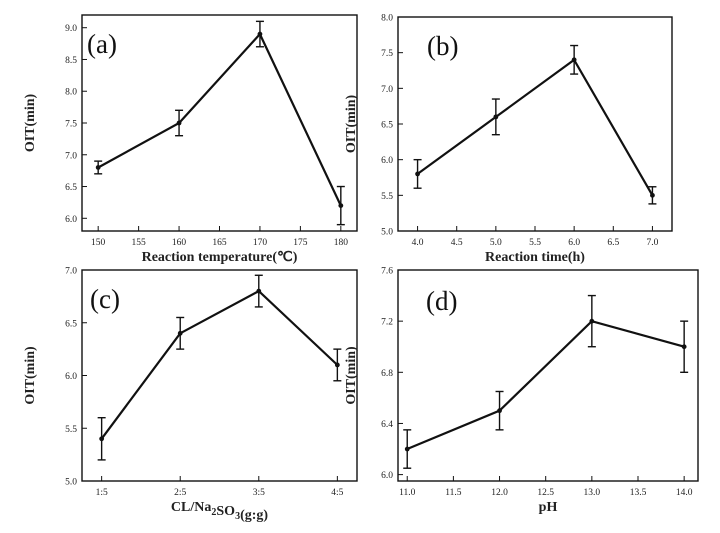 This screenshot has height=533, width=720. I want to click on panel-label: (d), so click(441, 301).